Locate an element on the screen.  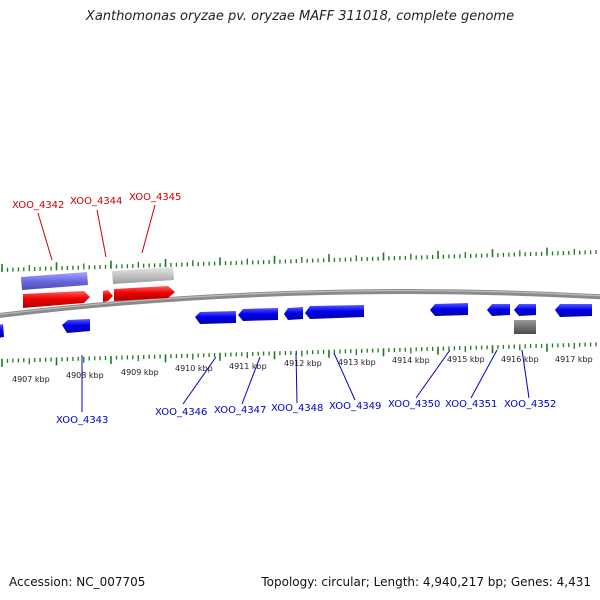
scale-label: 4917 kbp is located at coordinates (574, 359).